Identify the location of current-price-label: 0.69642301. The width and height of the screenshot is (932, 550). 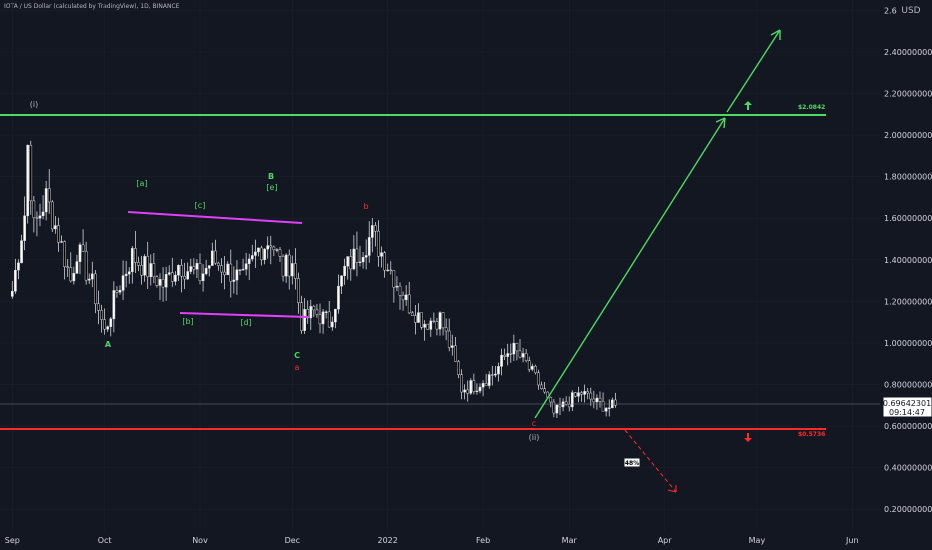
(907, 403).